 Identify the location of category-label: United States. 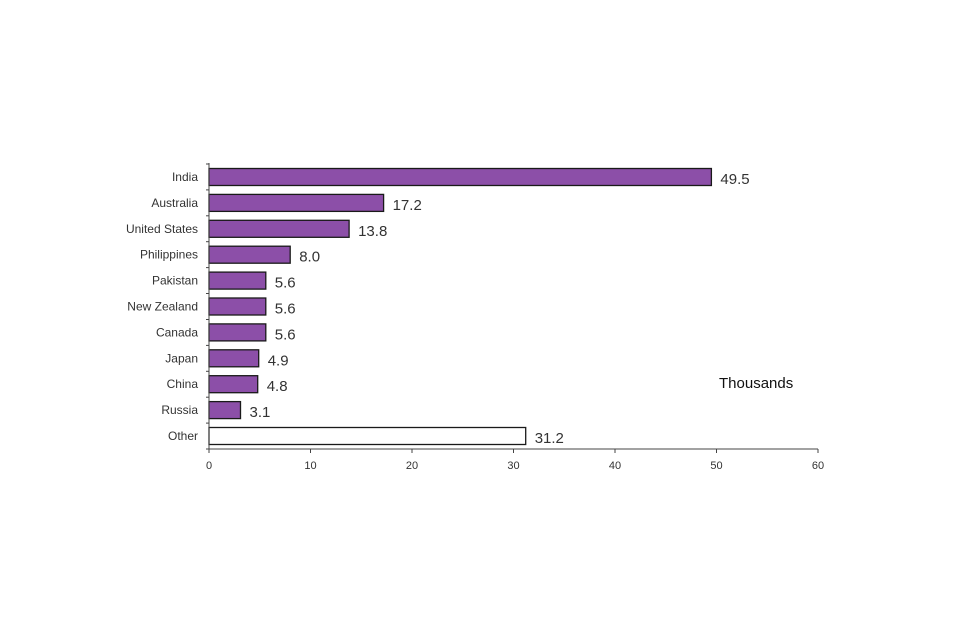
(162, 229).